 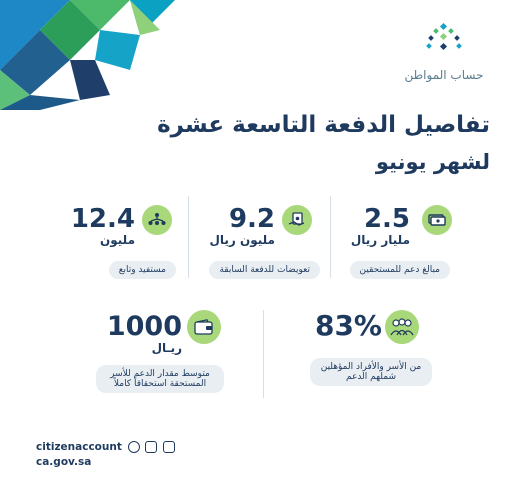 What do you see at coordinates (142, 270) in the screenshot?
I see `stat-beneficiaries-label: مستفيد وتابع` at bounding box center [142, 270].